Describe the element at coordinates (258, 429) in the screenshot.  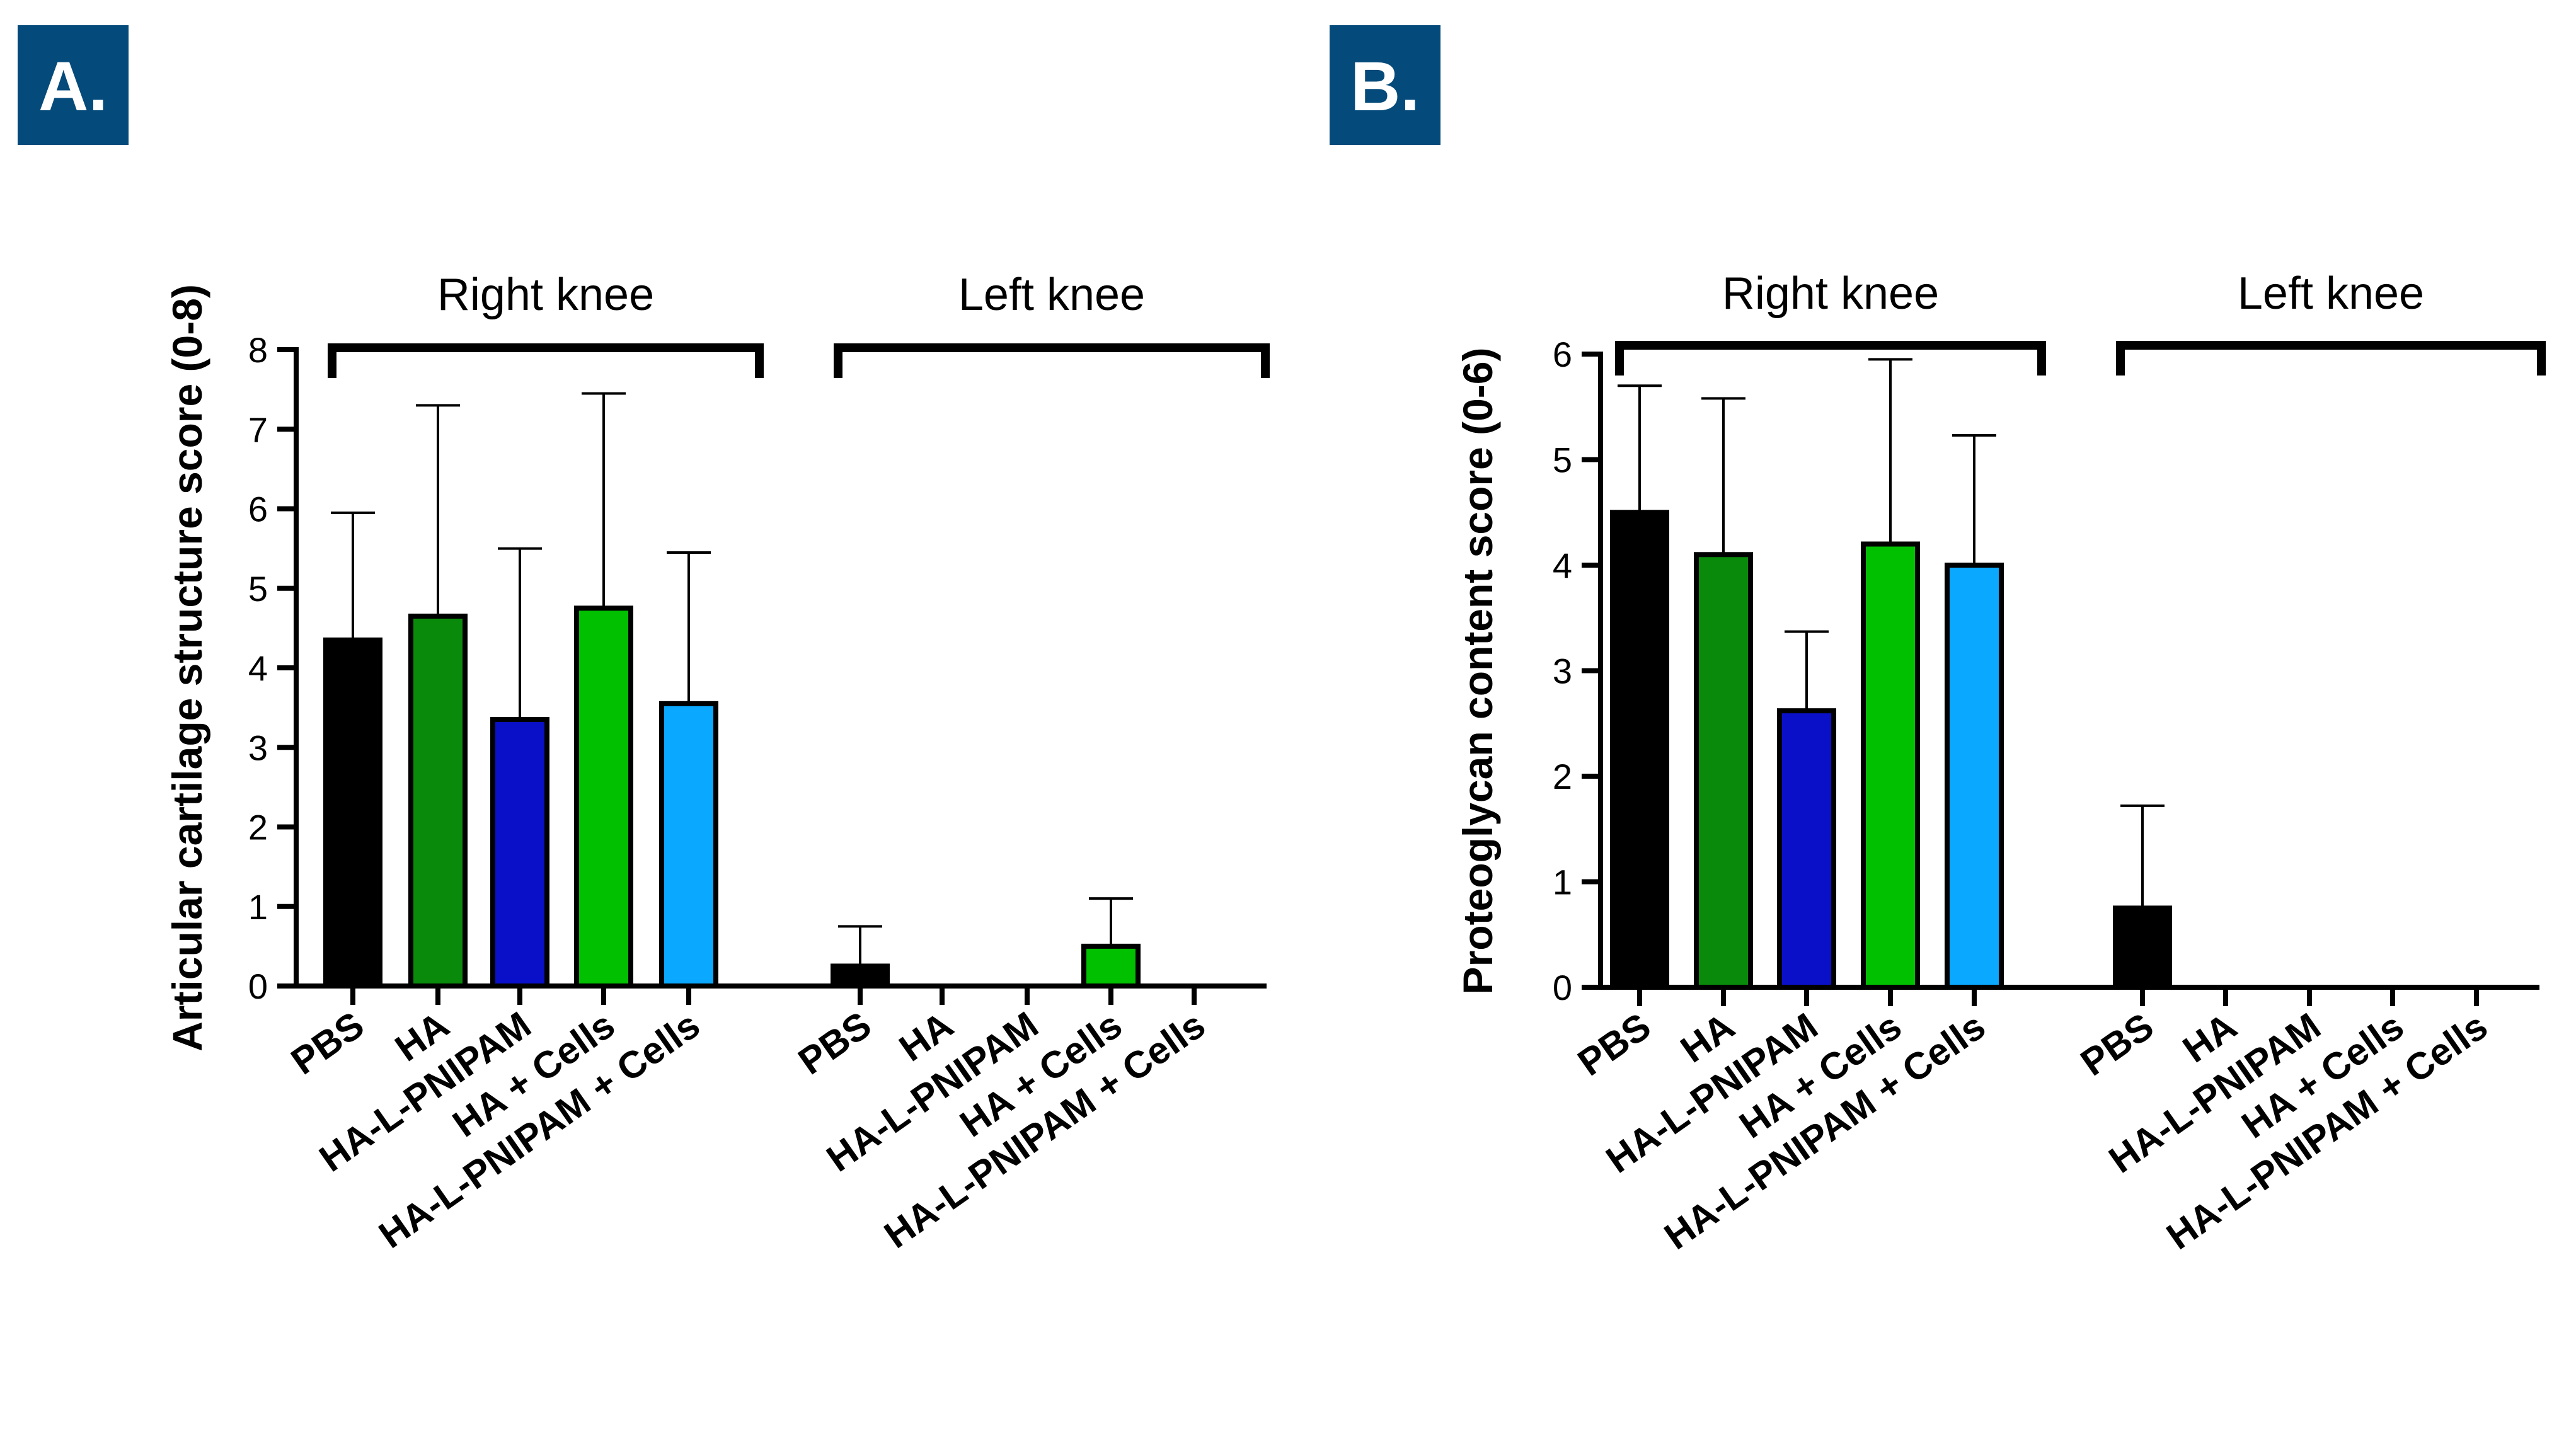
I see `y-tick-label: 7` at that location.